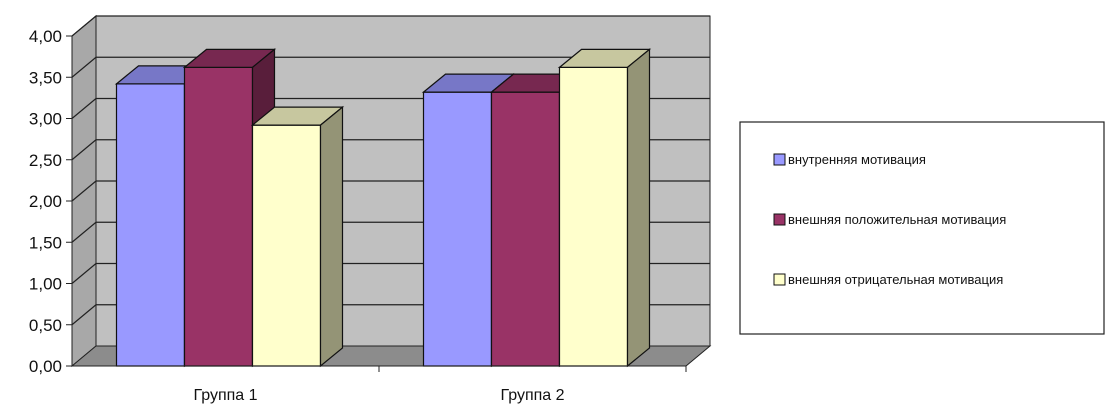 This screenshot has width=1111, height=415. What do you see at coordinates (45, 284) in the screenshot?
I see `y-tick-label: 1,00` at bounding box center [45, 284].